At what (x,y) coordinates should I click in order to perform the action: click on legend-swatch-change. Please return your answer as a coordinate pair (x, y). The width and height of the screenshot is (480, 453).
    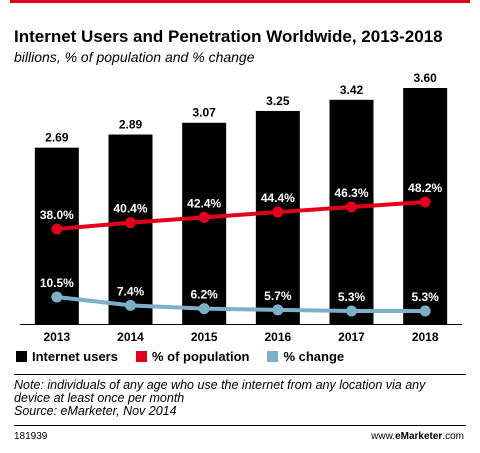
    Looking at the image, I should click on (273, 356).